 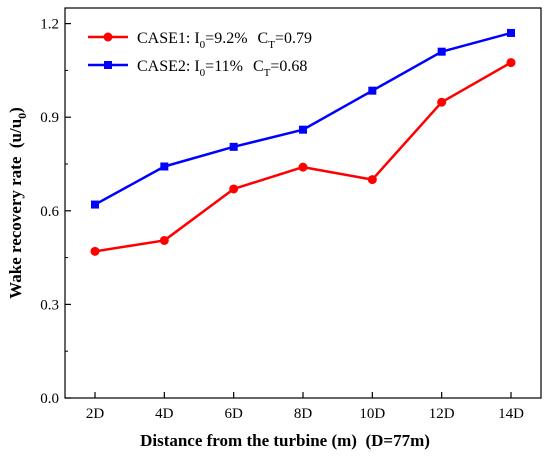 I want to click on x-tick-label: 12D, so click(x=442, y=414).